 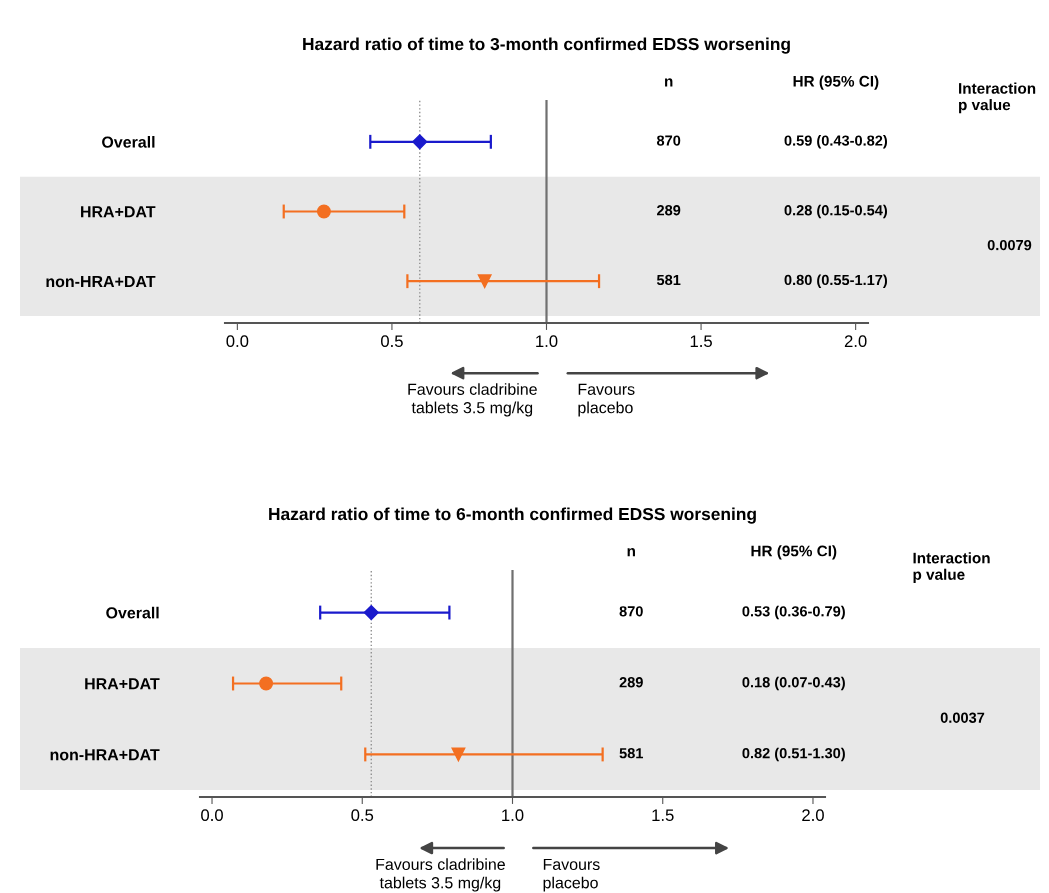 I want to click on chart-title: Hazard ratio of time to 6-month confirmed EDSS worsening, so click(x=512, y=515).